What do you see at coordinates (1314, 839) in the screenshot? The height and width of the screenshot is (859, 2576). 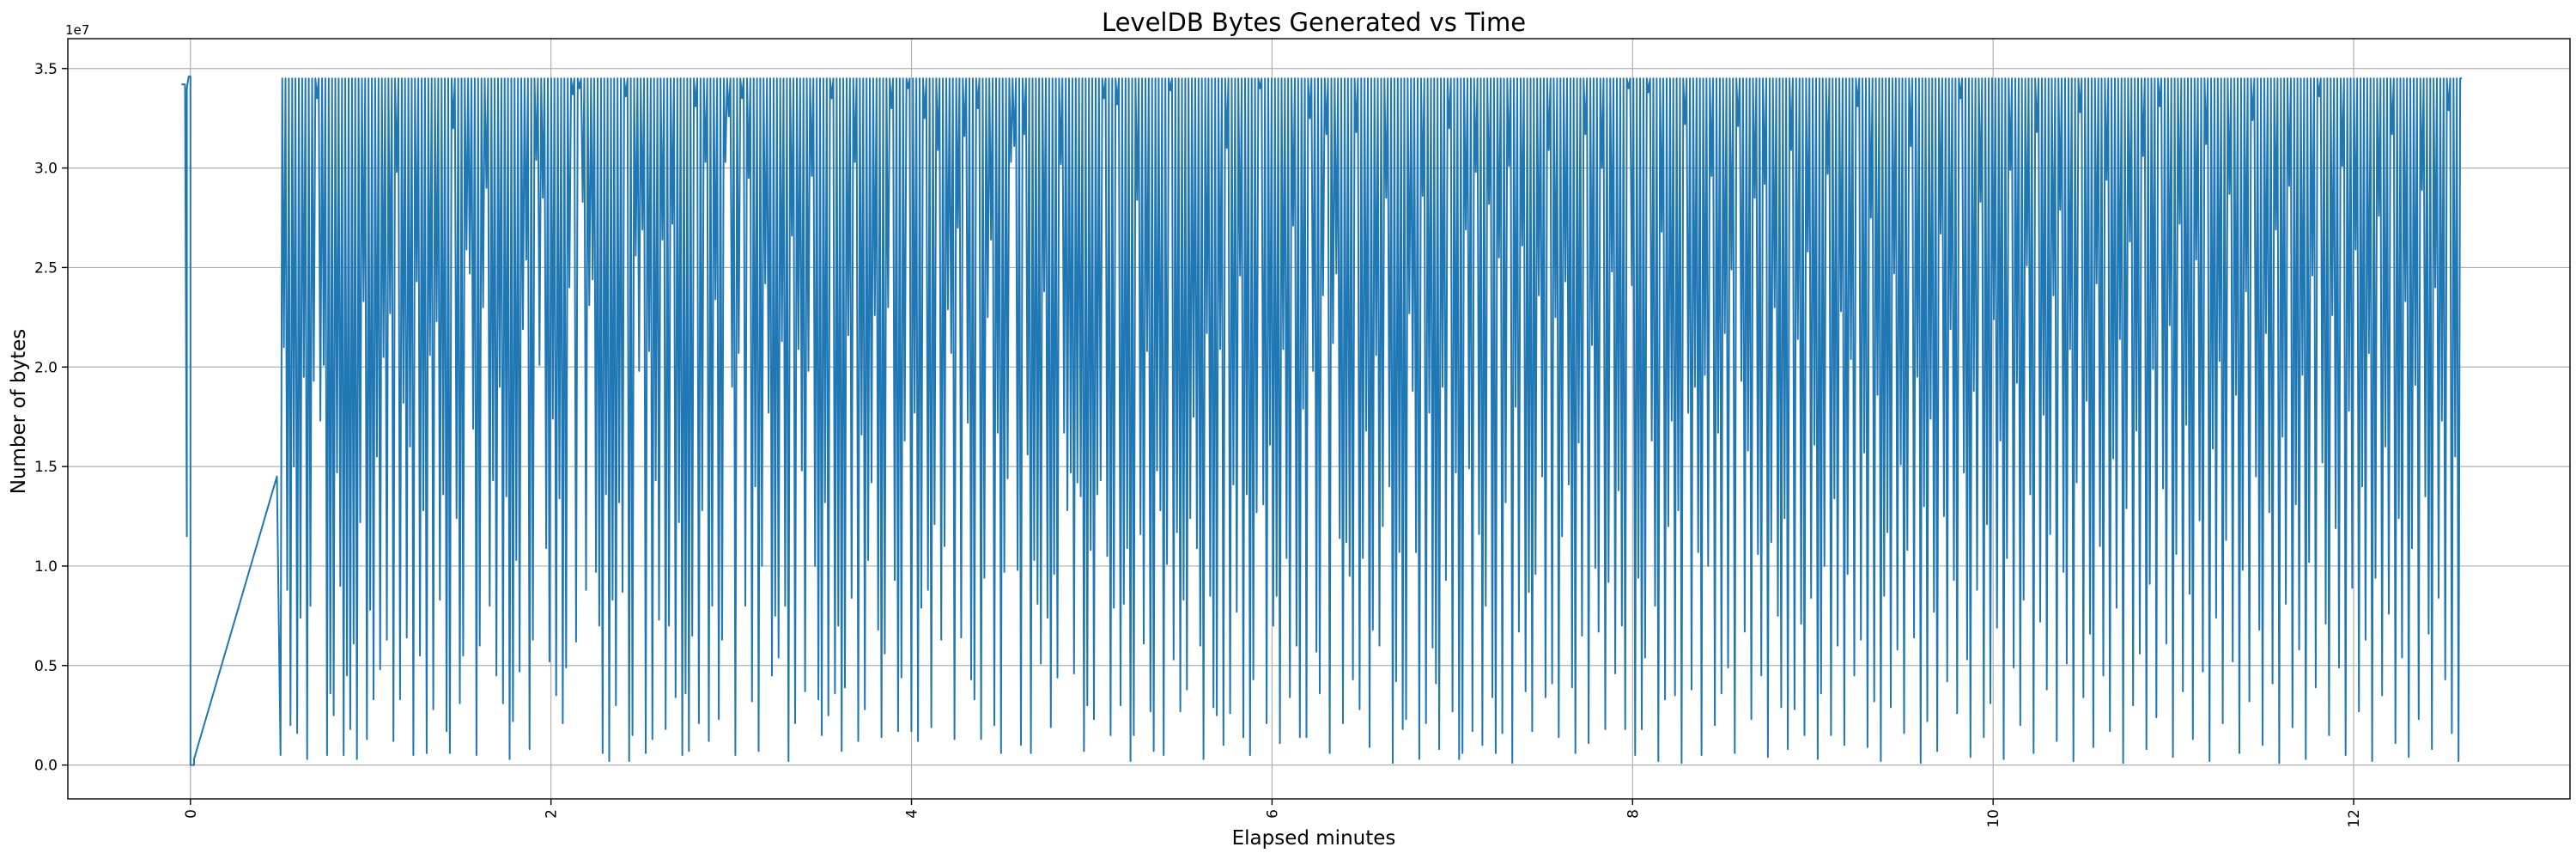 I see `x-axis-label: Elapsed minutes` at bounding box center [1314, 839].